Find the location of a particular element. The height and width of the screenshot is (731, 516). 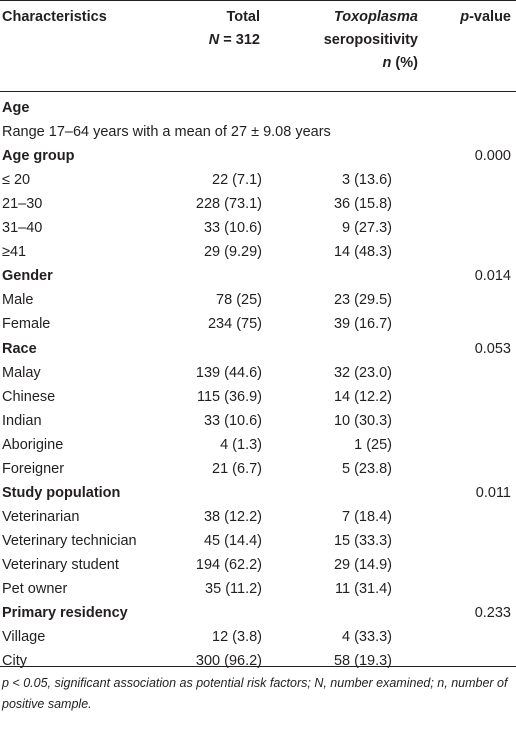

section-label: Study population is located at coordinates (61, 492).